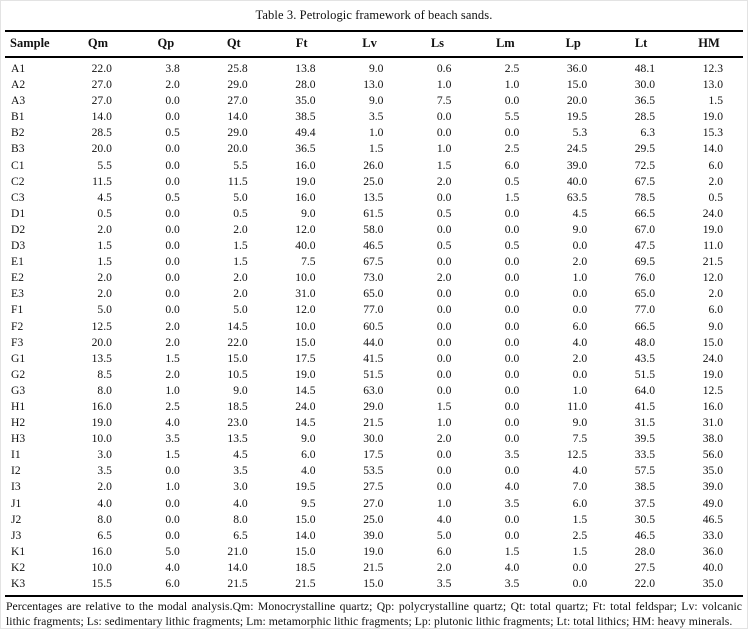 This screenshot has height=630, width=748. Describe the element at coordinates (237, 358) in the screenshot. I see `value-cell: 15.0` at that location.